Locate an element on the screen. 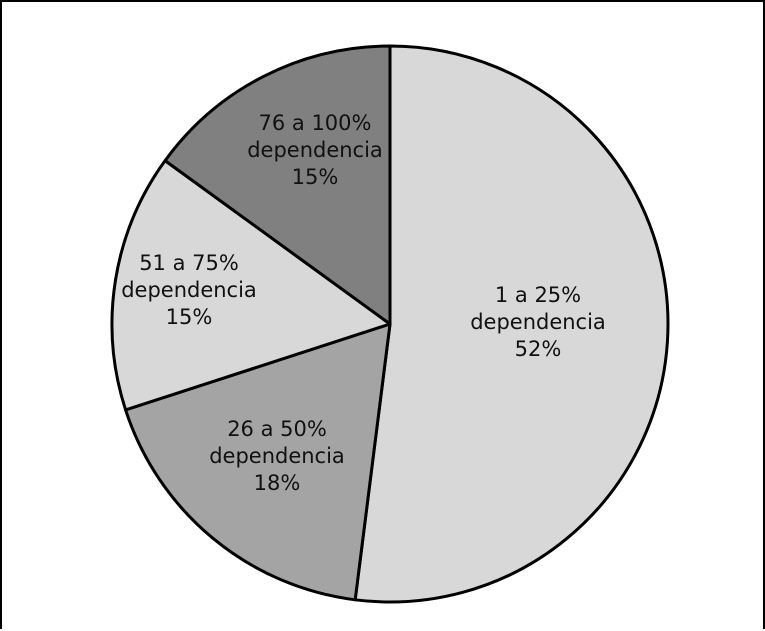  pie-slice-label-3: 51 a 75% dependencia 15% is located at coordinates (189, 290).